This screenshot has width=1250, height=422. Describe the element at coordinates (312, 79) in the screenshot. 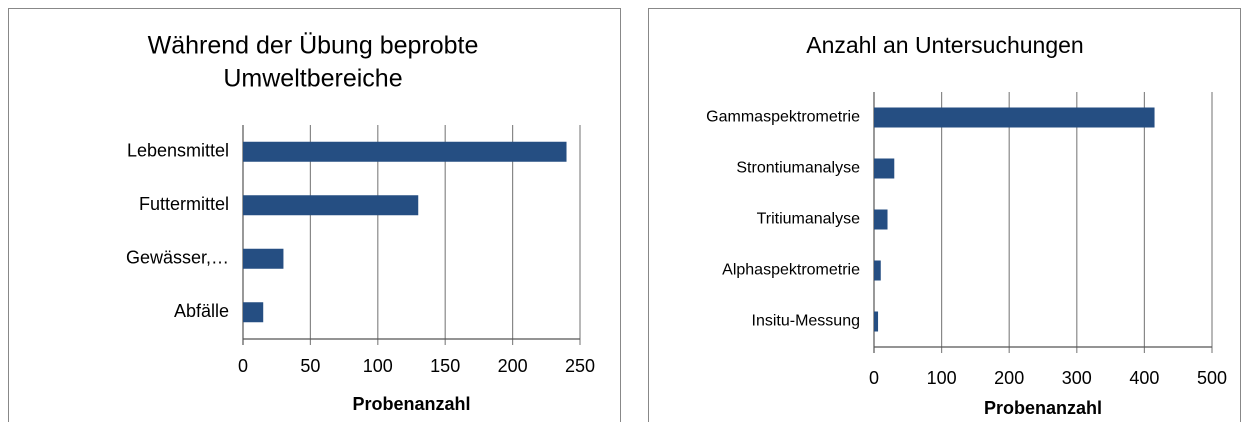

I see `chart-title: Umweltbereiche` at that location.